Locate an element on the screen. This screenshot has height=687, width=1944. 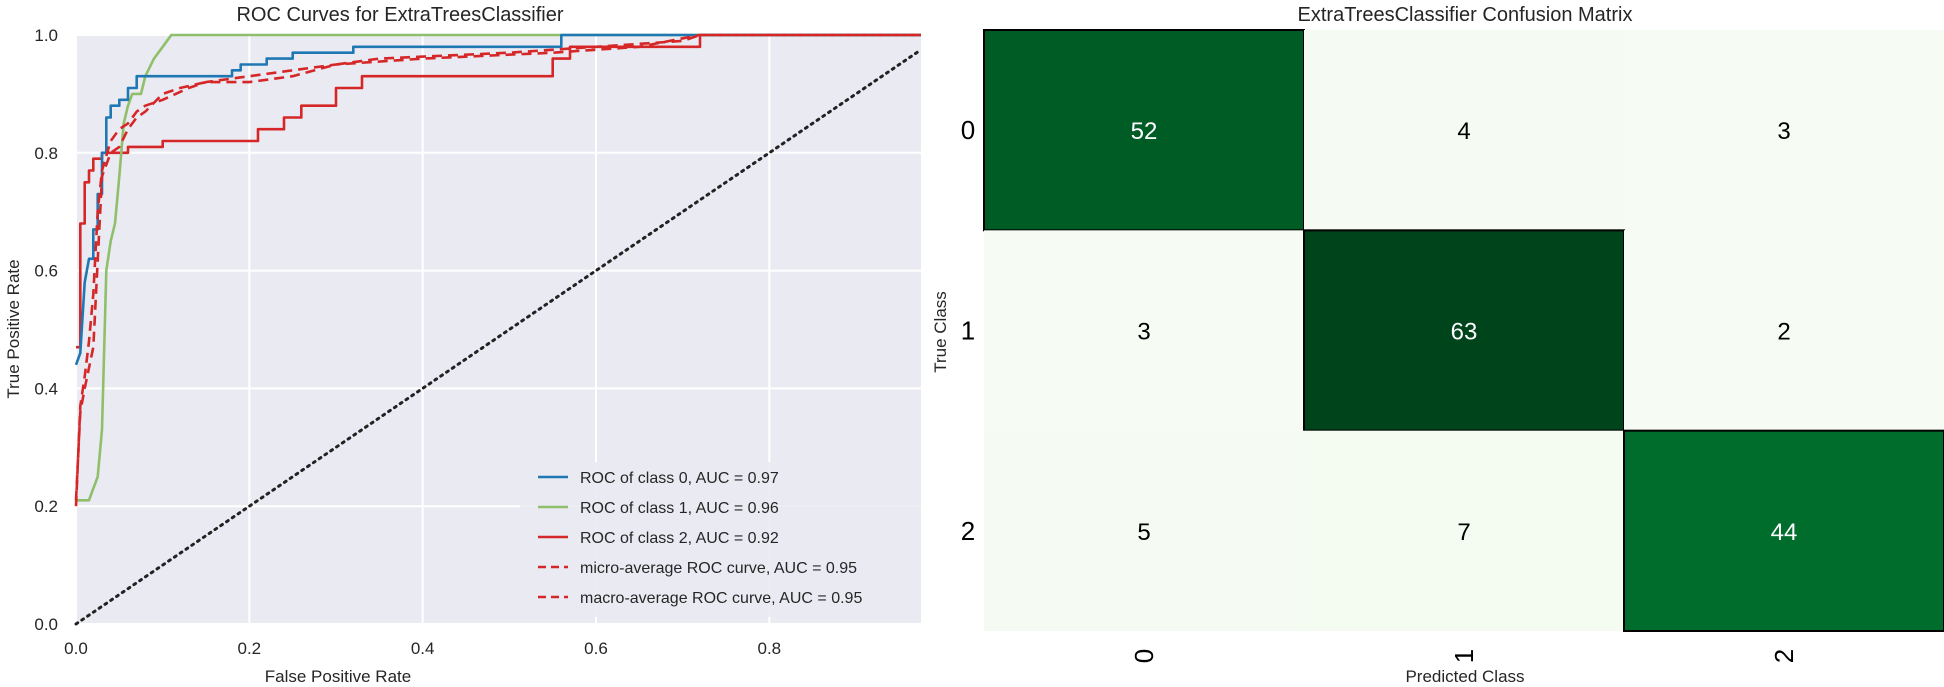
roc-legend-label: ROC of class 1, AUC = 0.96 is located at coordinates (679, 508).